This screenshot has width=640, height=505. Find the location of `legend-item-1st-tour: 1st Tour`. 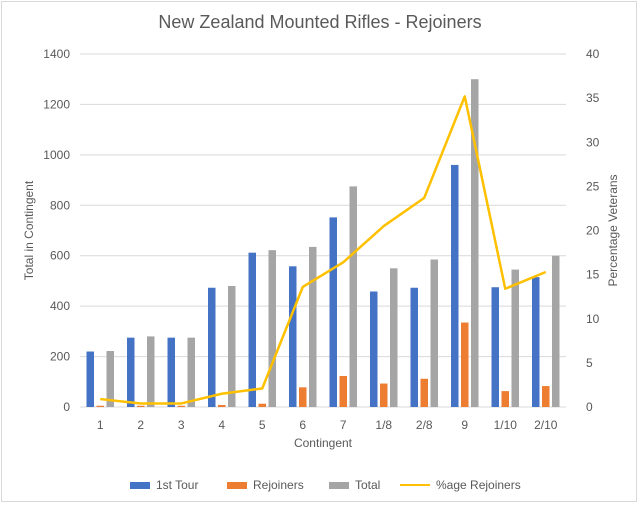

legend-item-1st-tour: 1st Tour is located at coordinates (164, 485).